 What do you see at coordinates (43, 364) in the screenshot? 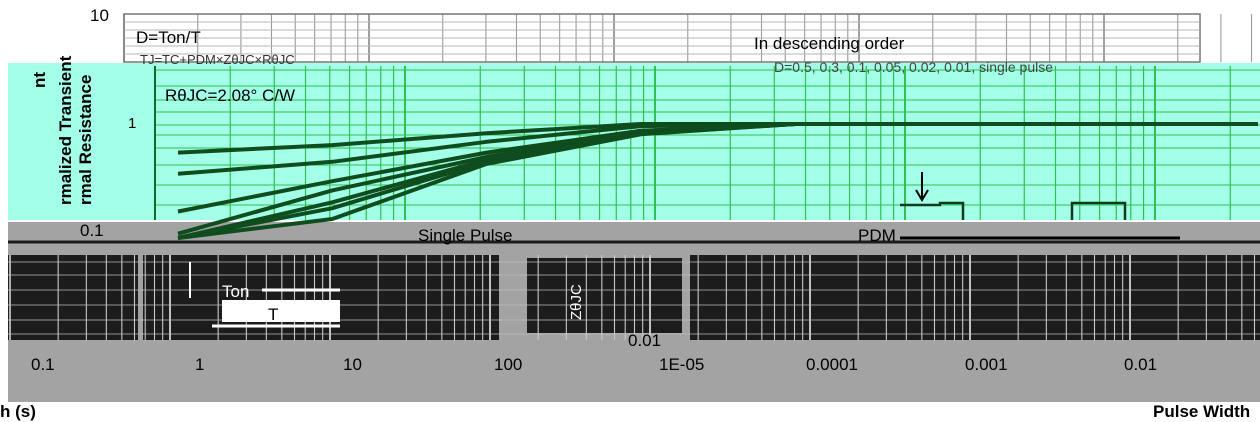
I see `x-tick-label-0-1: 0.1` at bounding box center [43, 364].